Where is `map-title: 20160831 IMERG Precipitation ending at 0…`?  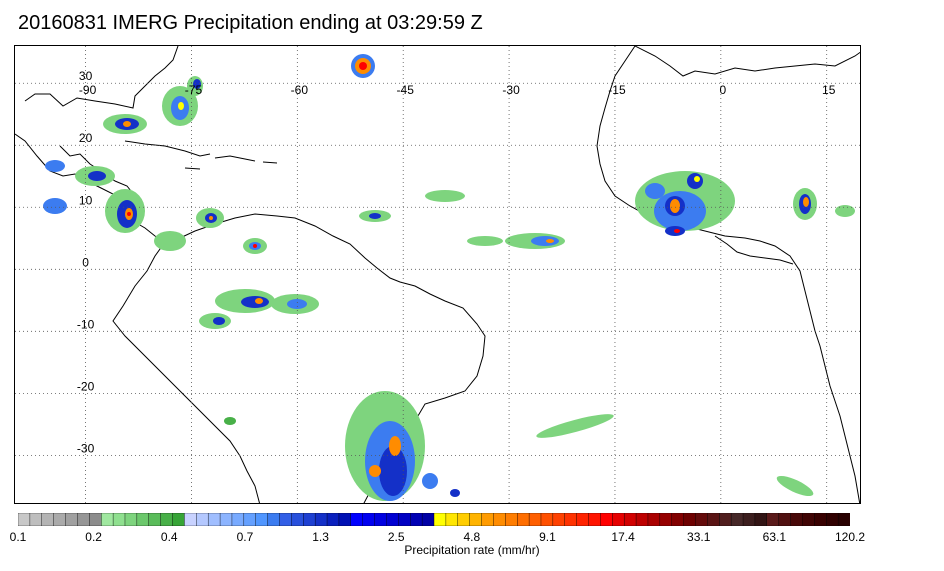 map-title: 20160831 IMERG Precipitation ending at 0… is located at coordinates (250, 23).